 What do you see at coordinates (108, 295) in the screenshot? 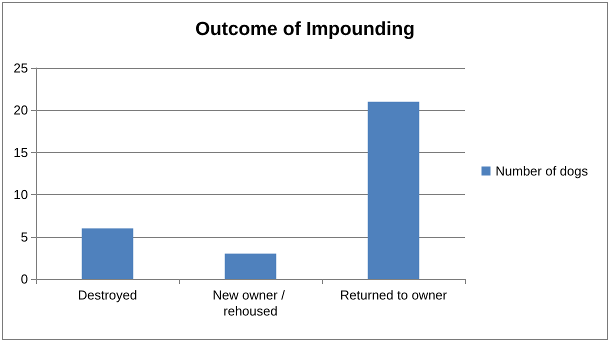
I see `x-tick-label: Destroyed` at bounding box center [108, 295].